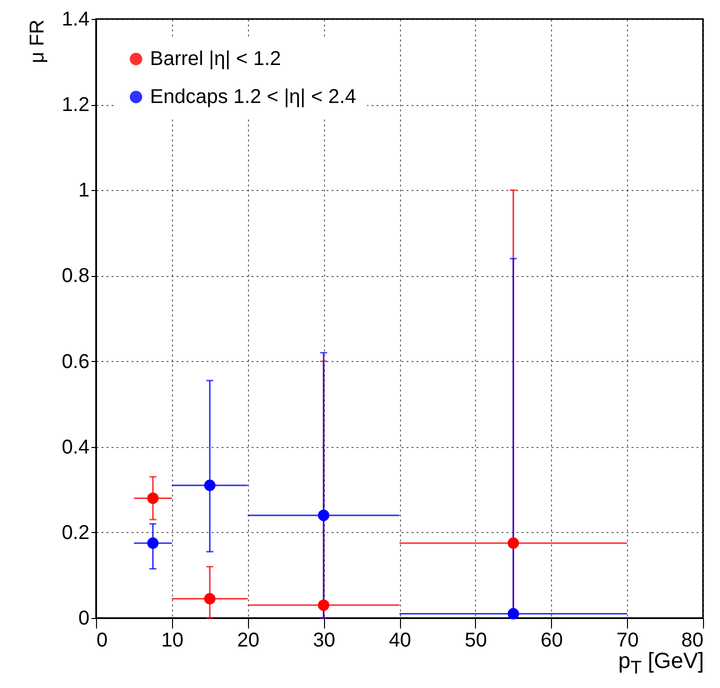  Describe the element at coordinates (37, 42) in the screenshot. I see `y-axis-title: μ FR` at that location.